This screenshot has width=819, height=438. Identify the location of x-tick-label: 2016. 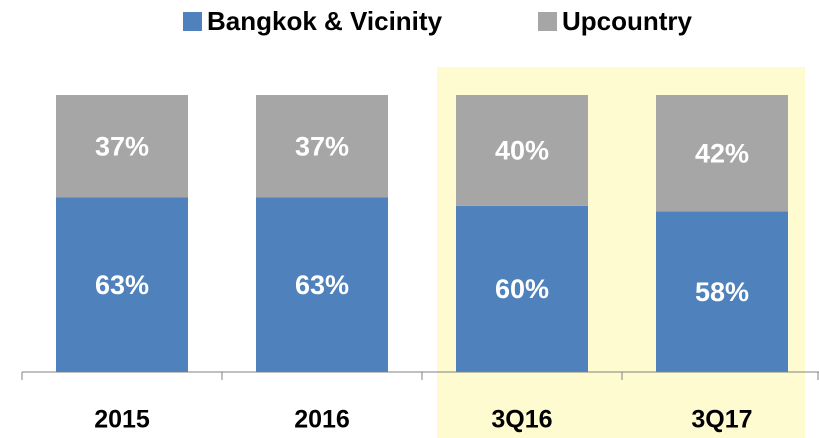
(322, 420).